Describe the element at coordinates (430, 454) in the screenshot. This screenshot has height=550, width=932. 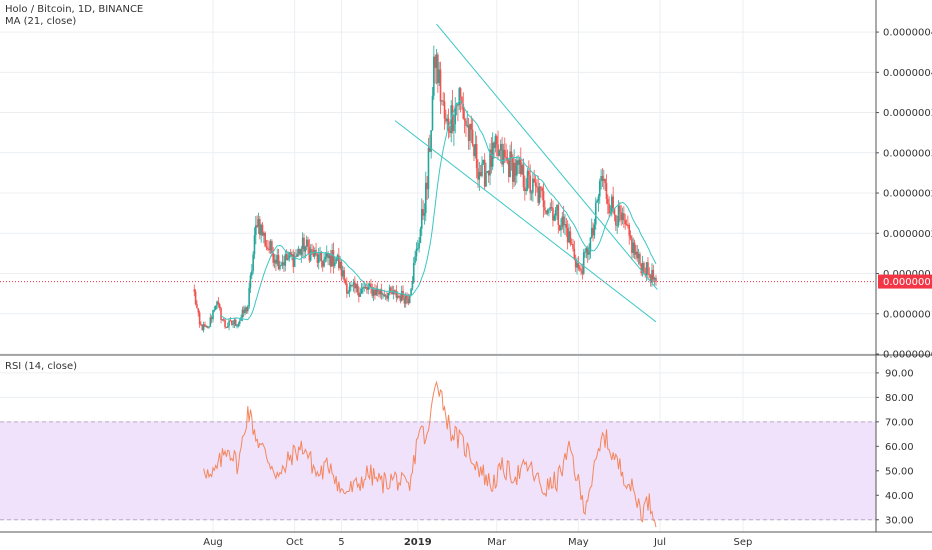
I see `rsi-line` at that location.